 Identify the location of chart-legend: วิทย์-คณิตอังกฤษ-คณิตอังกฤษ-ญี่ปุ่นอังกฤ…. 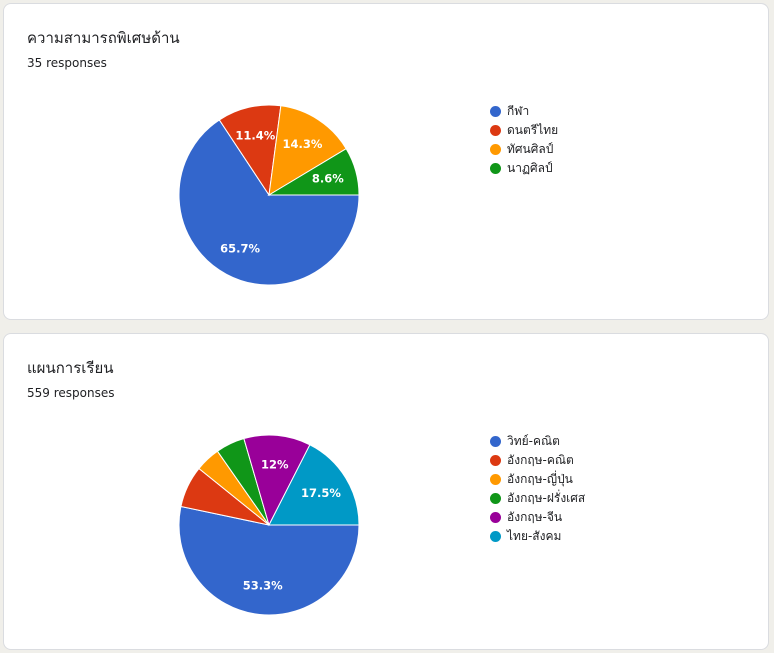
(537, 489).